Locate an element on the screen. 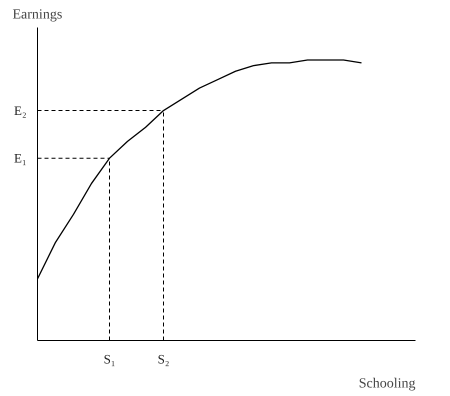 This screenshot has width=450, height=396. ref-line-label: E₂ is located at coordinates (20, 110).